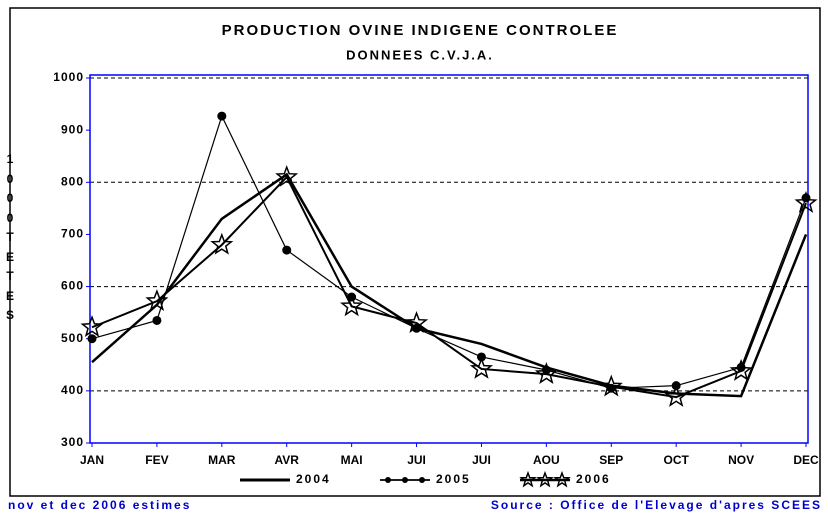  What do you see at coordinates (99, 505) in the screenshot?
I see `footnote: nov et dec 2006 estimes` at bounding box center [99, 505].